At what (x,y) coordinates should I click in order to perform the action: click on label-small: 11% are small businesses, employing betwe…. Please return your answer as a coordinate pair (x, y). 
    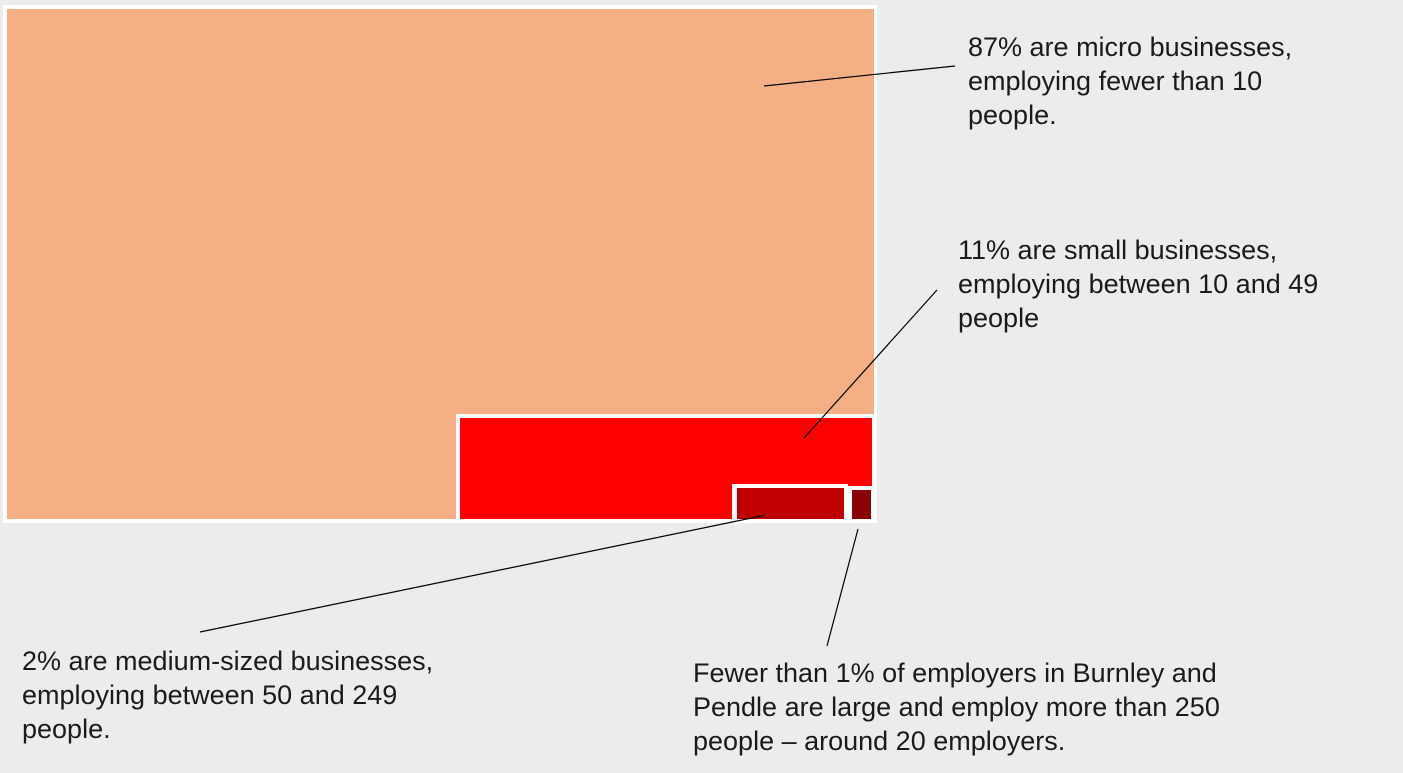
    Looking at the image, I should click on (1178, 284).